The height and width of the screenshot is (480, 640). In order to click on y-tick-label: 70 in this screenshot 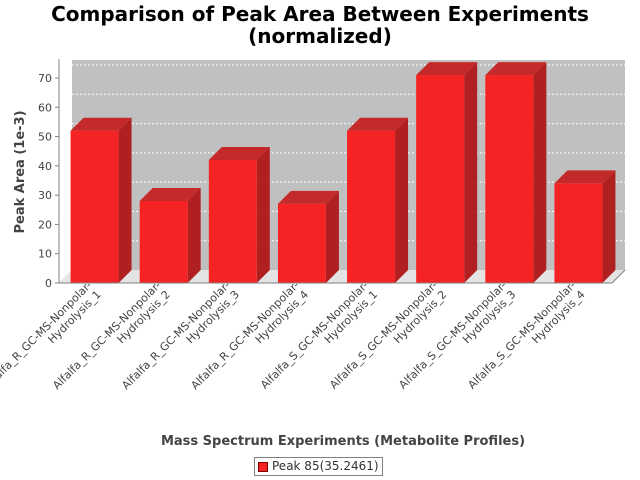, I will do `click(45, 78)`.